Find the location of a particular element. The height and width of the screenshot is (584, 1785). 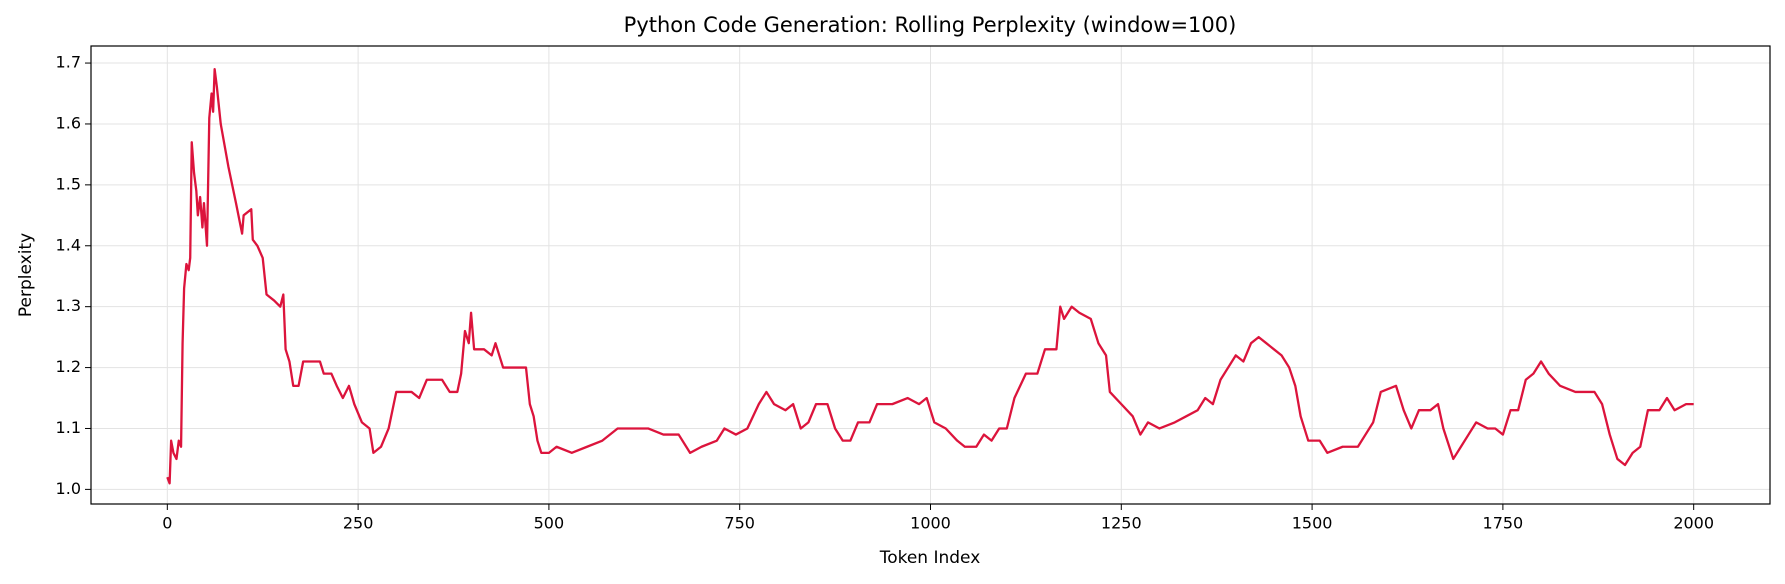

y-tick-label: 1.4 is located at coordinates (68, 244).